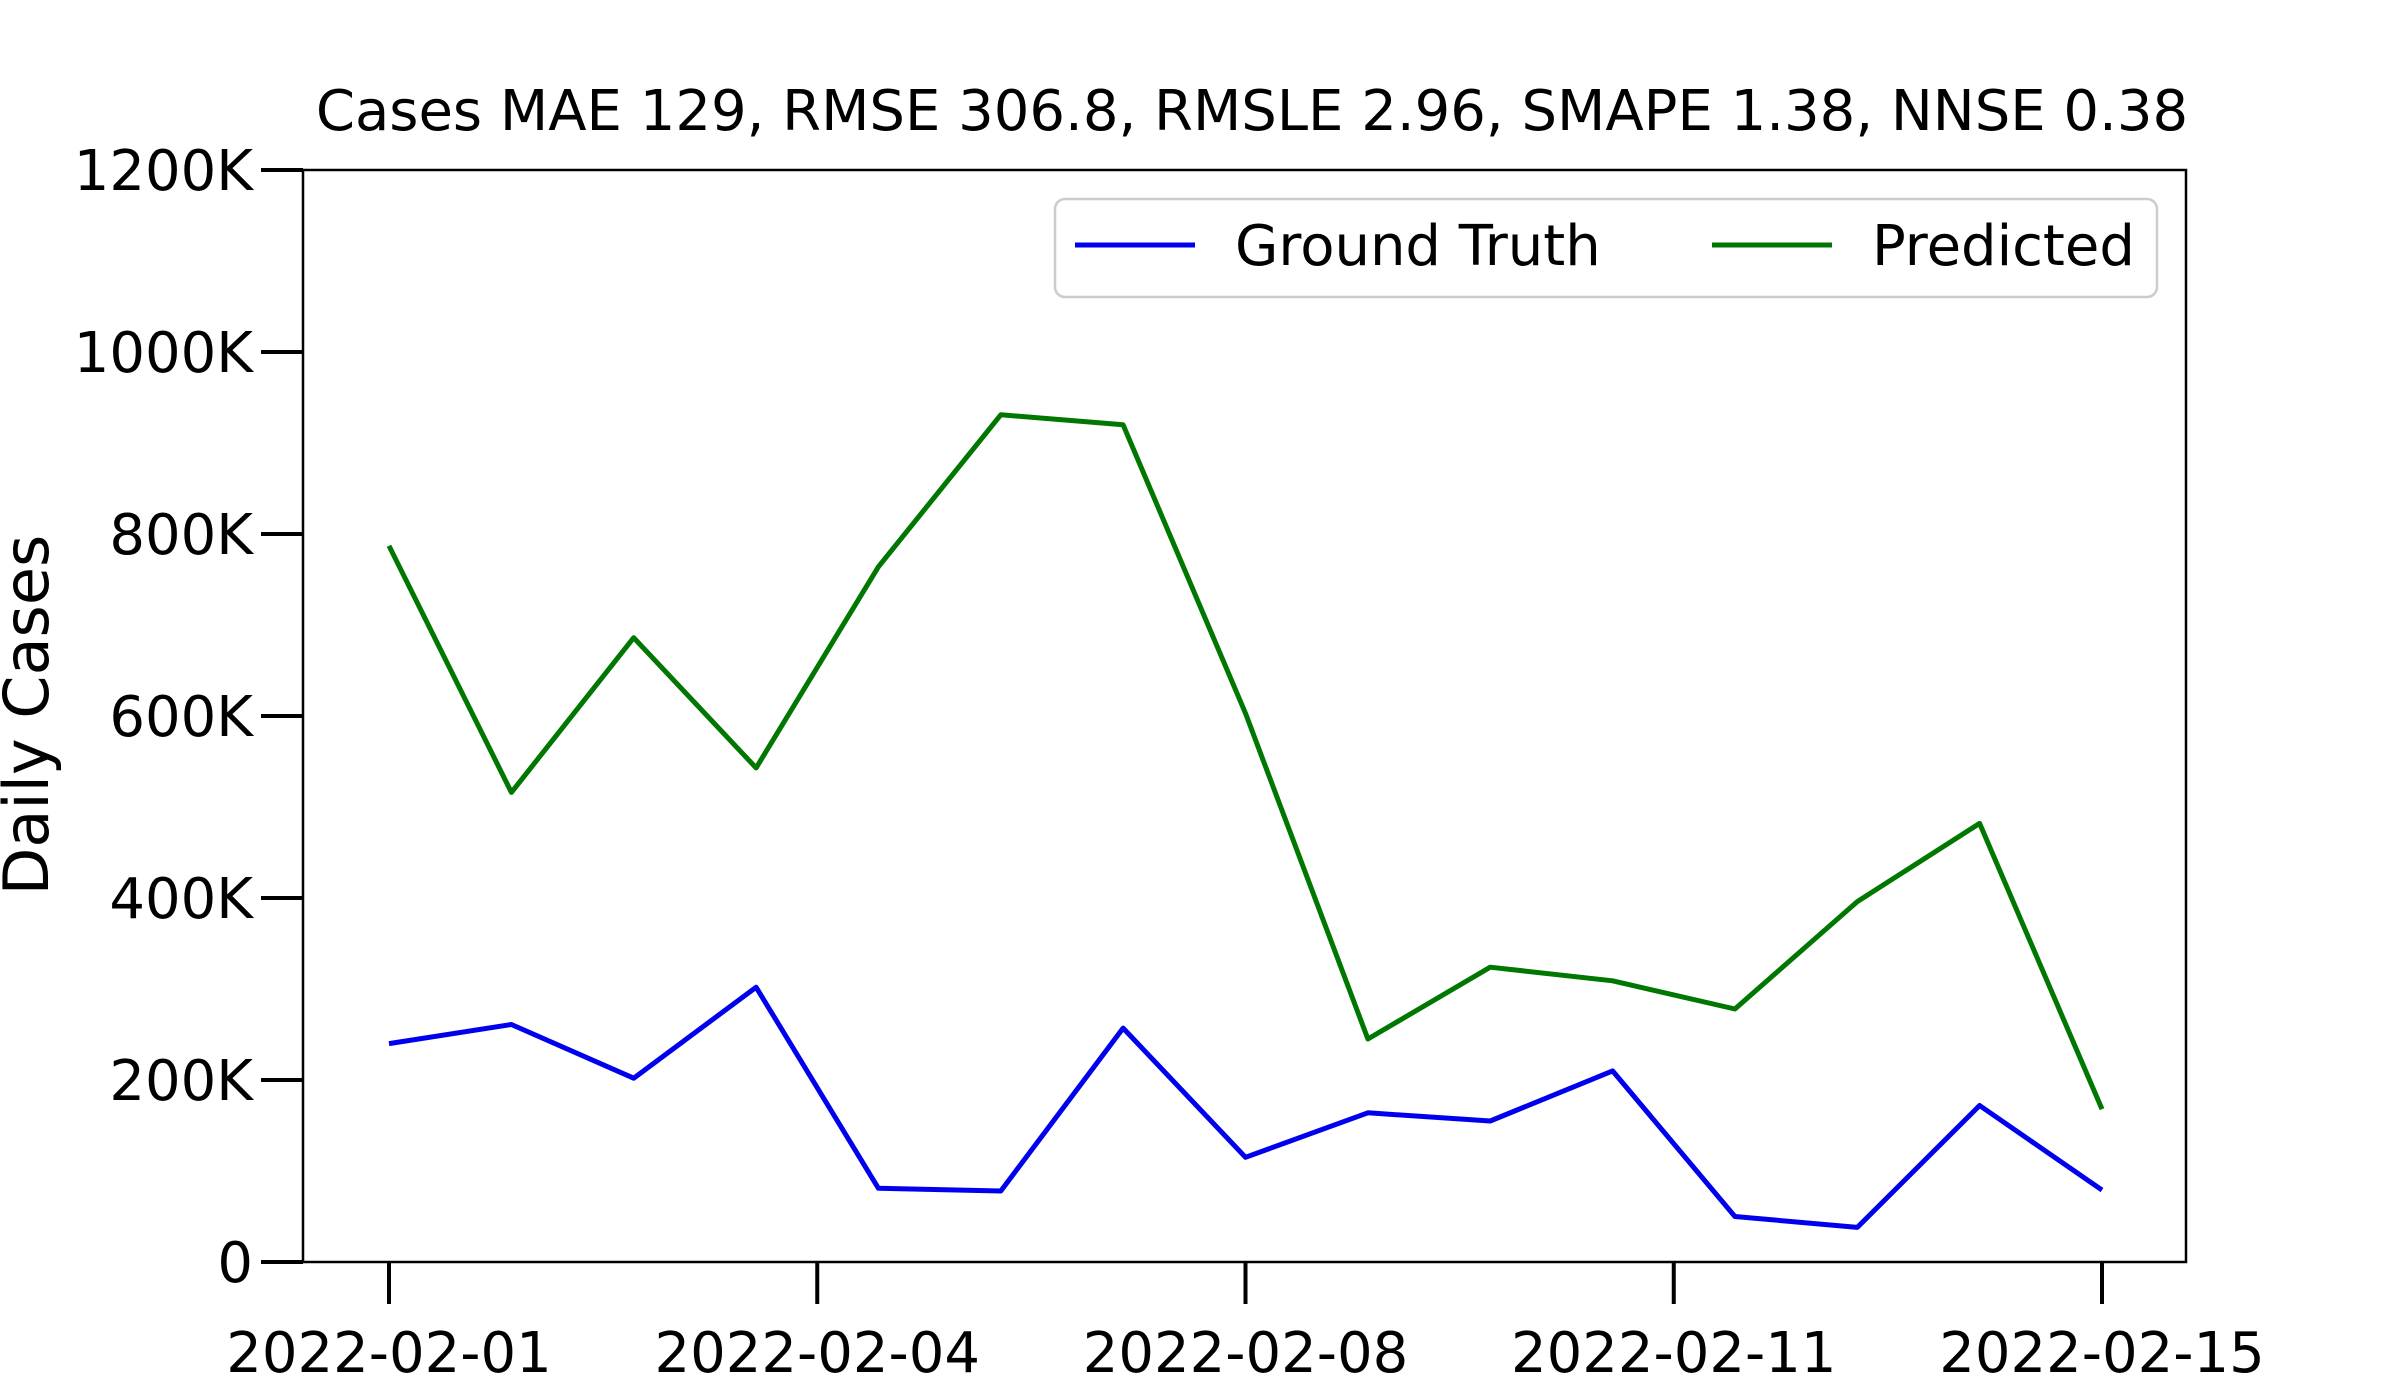 This screenshot has height=1400, width=2400. I want to click on y-tick-label: 1200K, so click(164, 171).